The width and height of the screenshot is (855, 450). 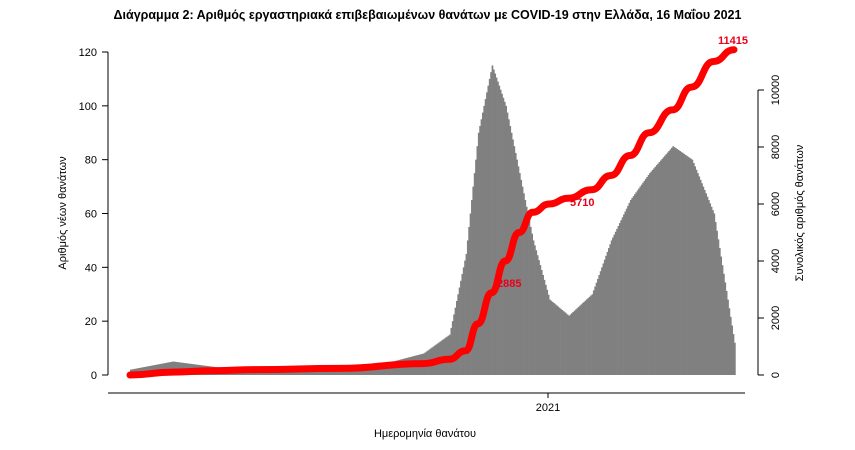 I want to click on right-tick-label-8000: 8000, so click(x=776, y=147).